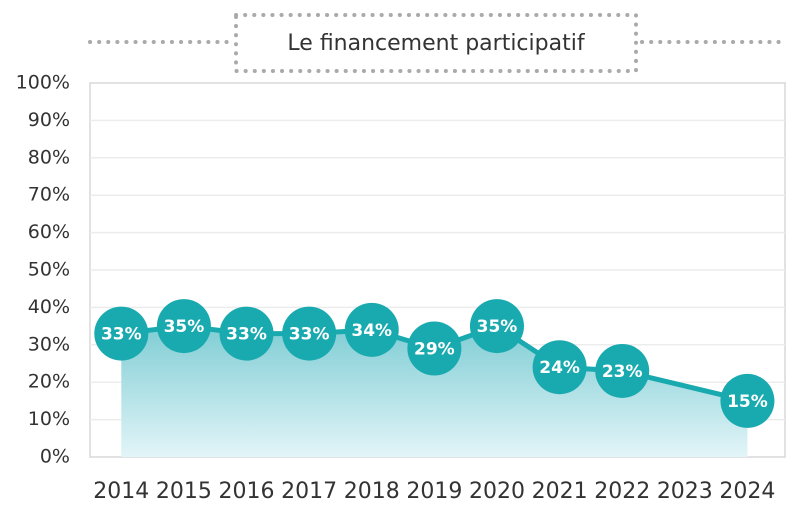 This screenshot has height=507, width=792. I want to click on y-tick-label: 60%, so click(49, 232).